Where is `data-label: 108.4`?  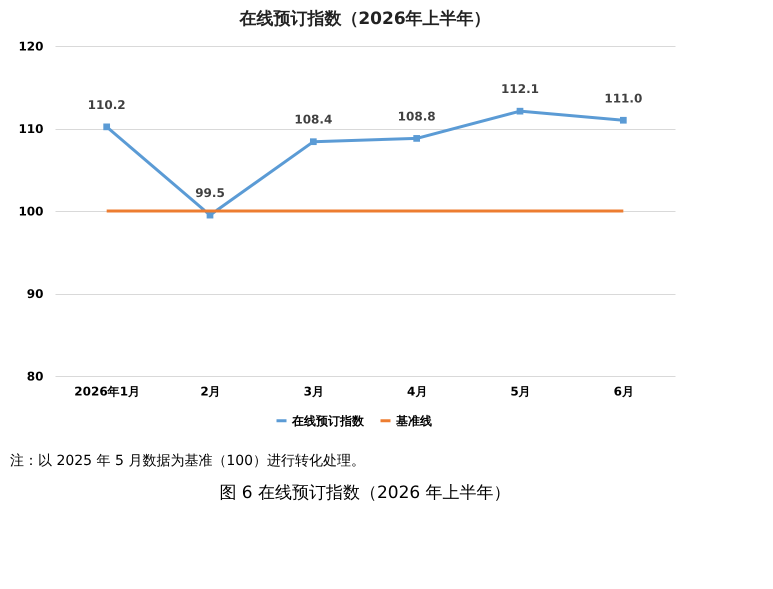 data-label: 108.4 is located at coordinates (313, 119).